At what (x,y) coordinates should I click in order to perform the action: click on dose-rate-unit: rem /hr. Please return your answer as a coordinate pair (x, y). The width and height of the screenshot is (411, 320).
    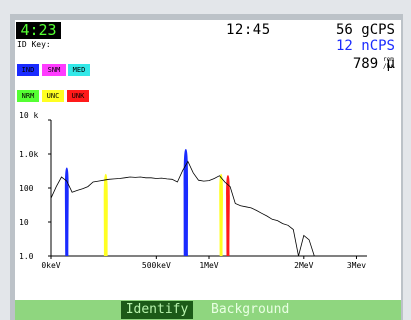
    Looking at the image, I should click on (388, 63).